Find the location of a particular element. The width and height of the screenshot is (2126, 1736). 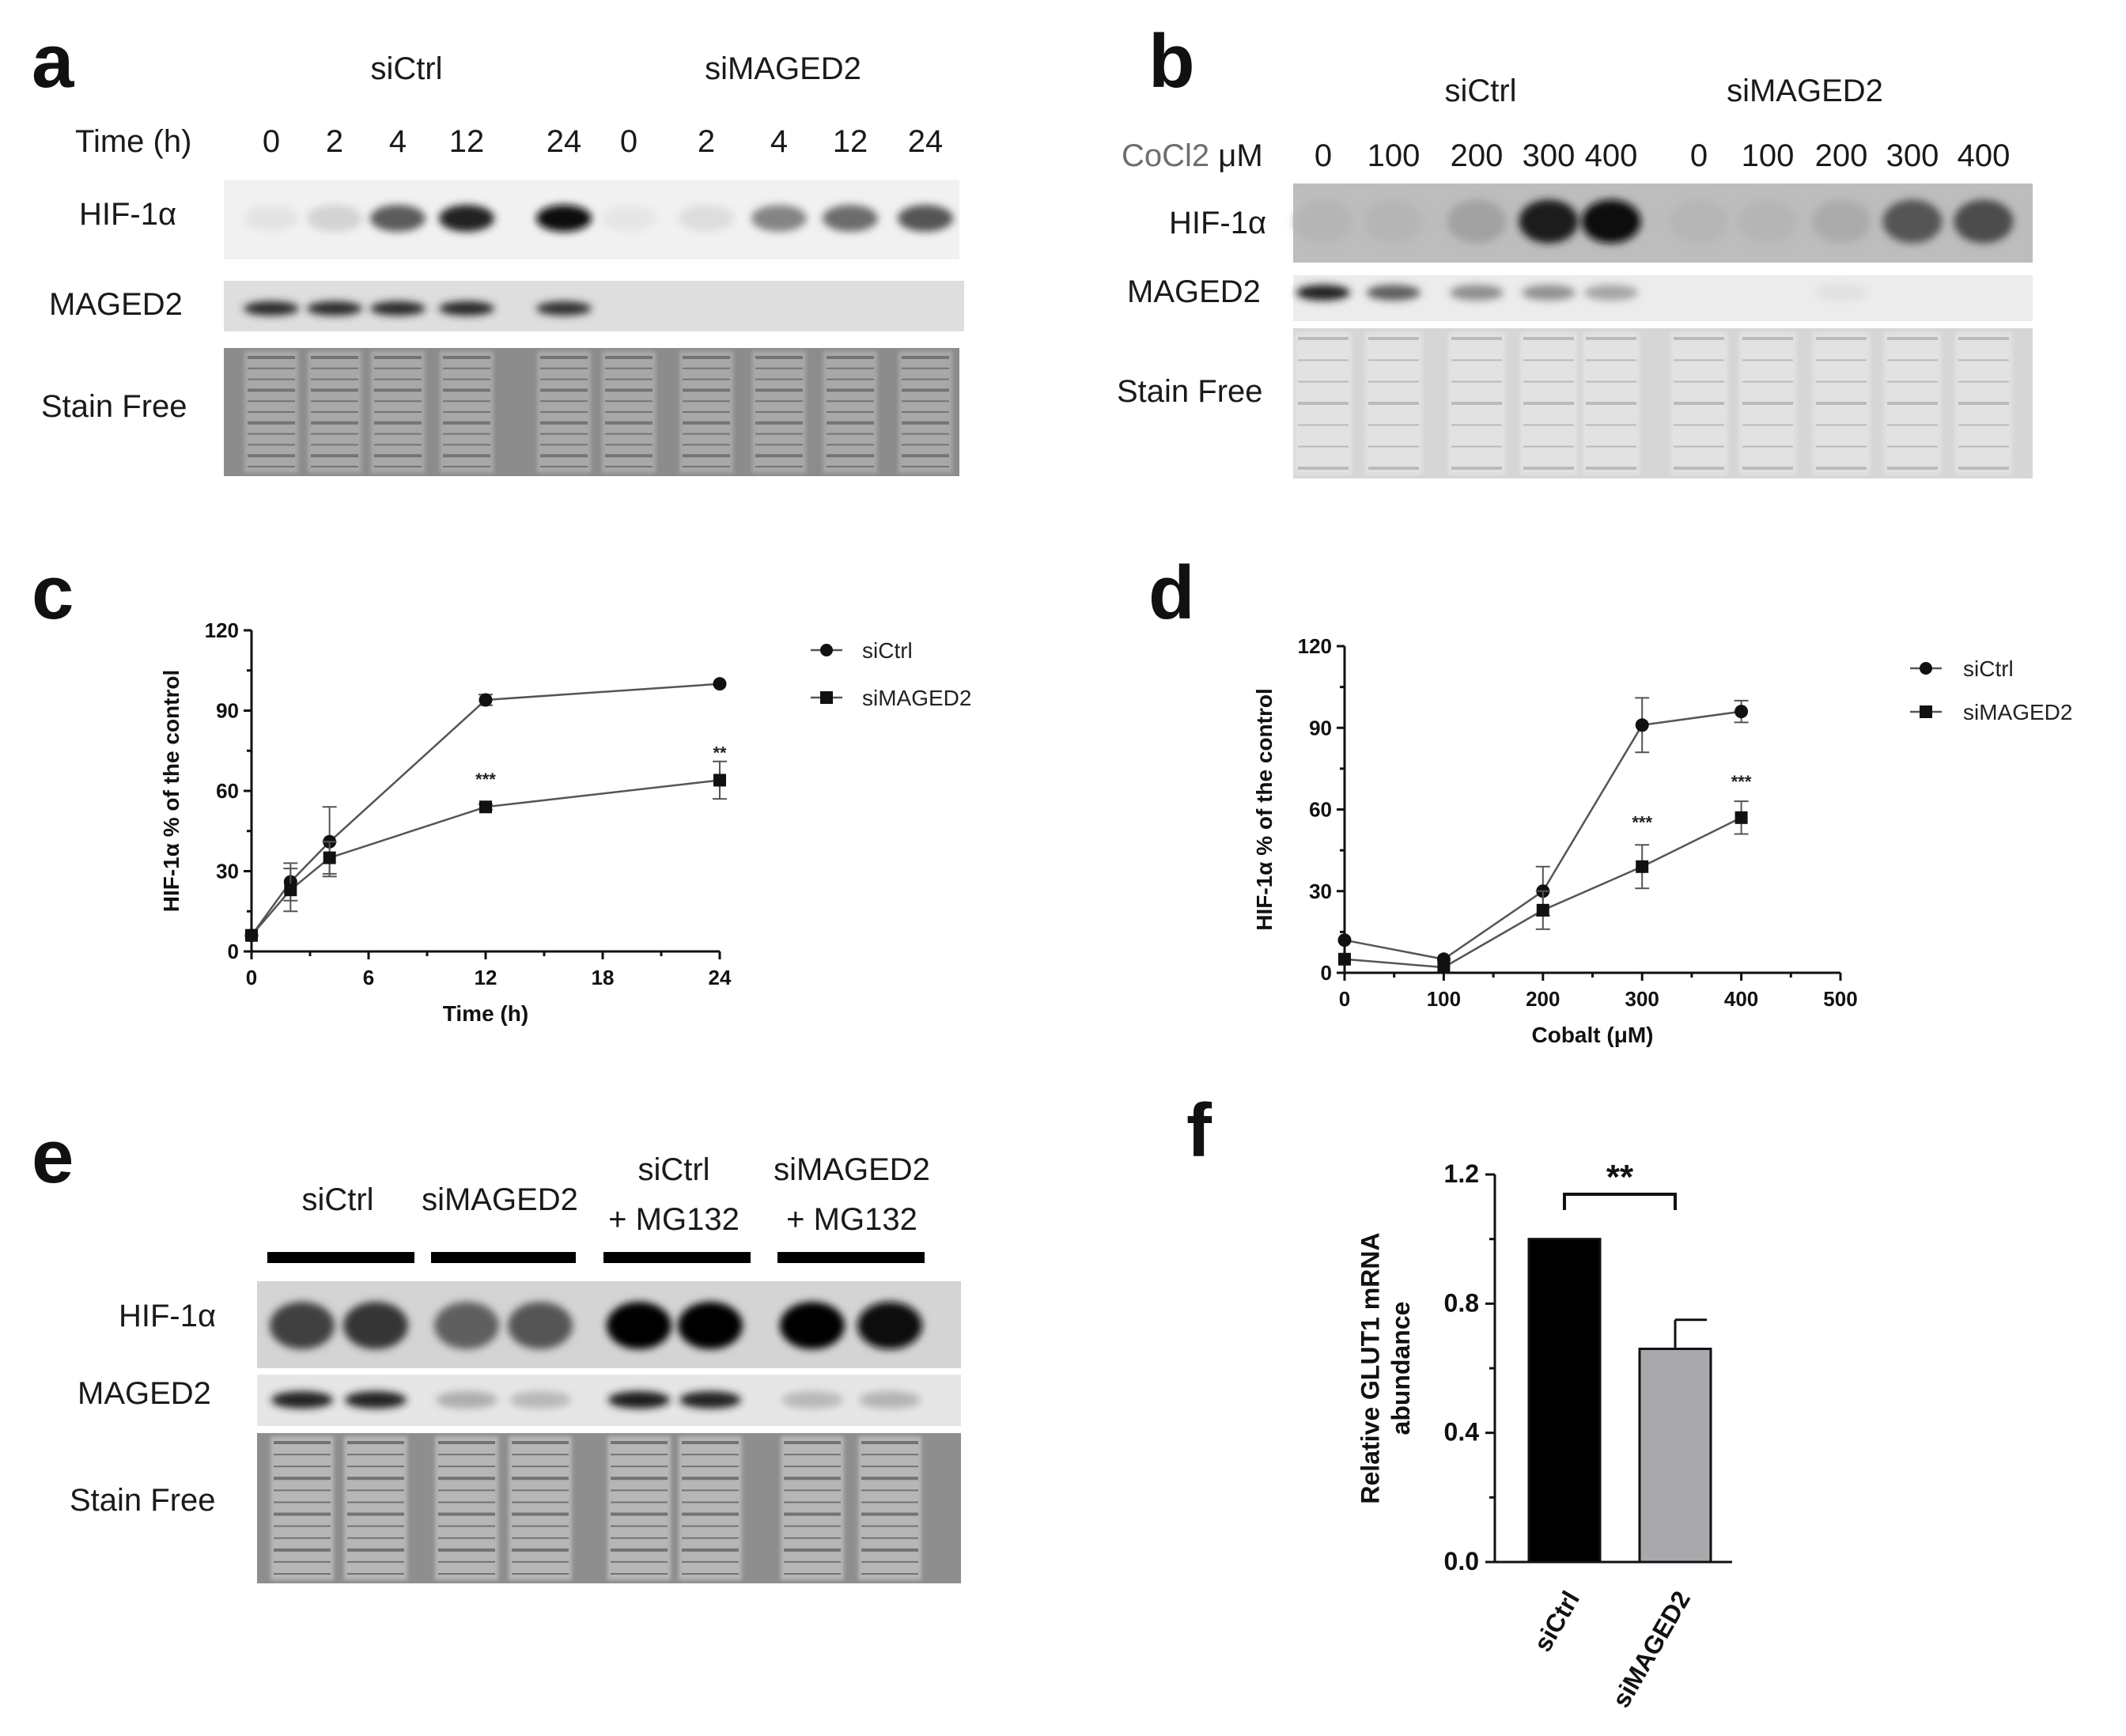

panel-f-xtick-label-0: siCtrl is located at coordinates (1556, 1622).